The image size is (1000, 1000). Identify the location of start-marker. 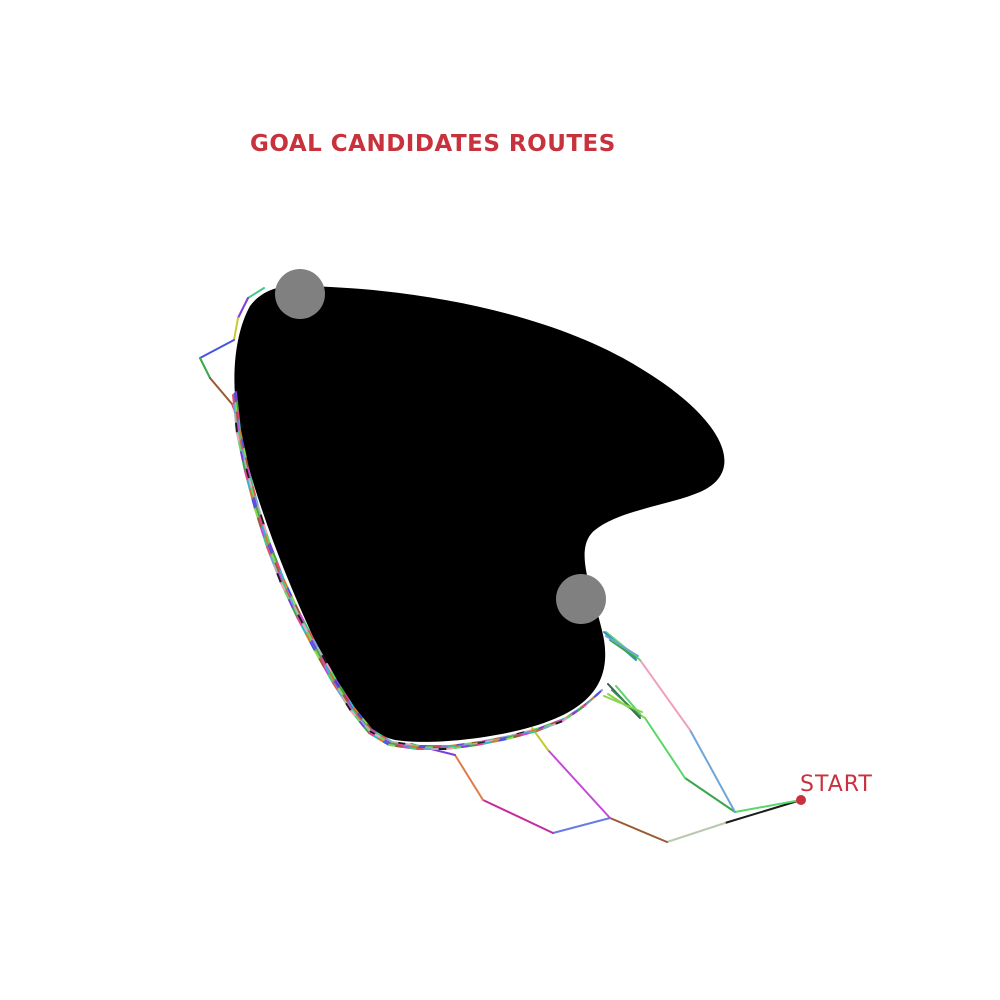
(801, 800).